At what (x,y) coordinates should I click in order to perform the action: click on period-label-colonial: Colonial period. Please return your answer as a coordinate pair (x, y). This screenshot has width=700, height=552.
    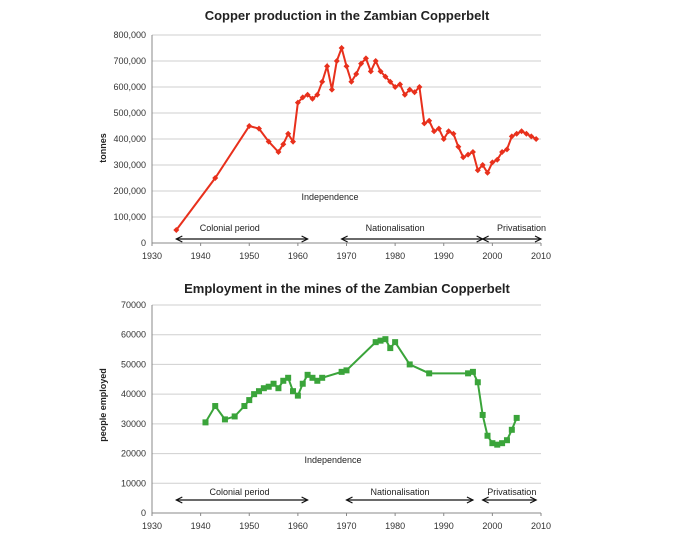
    Looking at the image, I should click on (230, 228).